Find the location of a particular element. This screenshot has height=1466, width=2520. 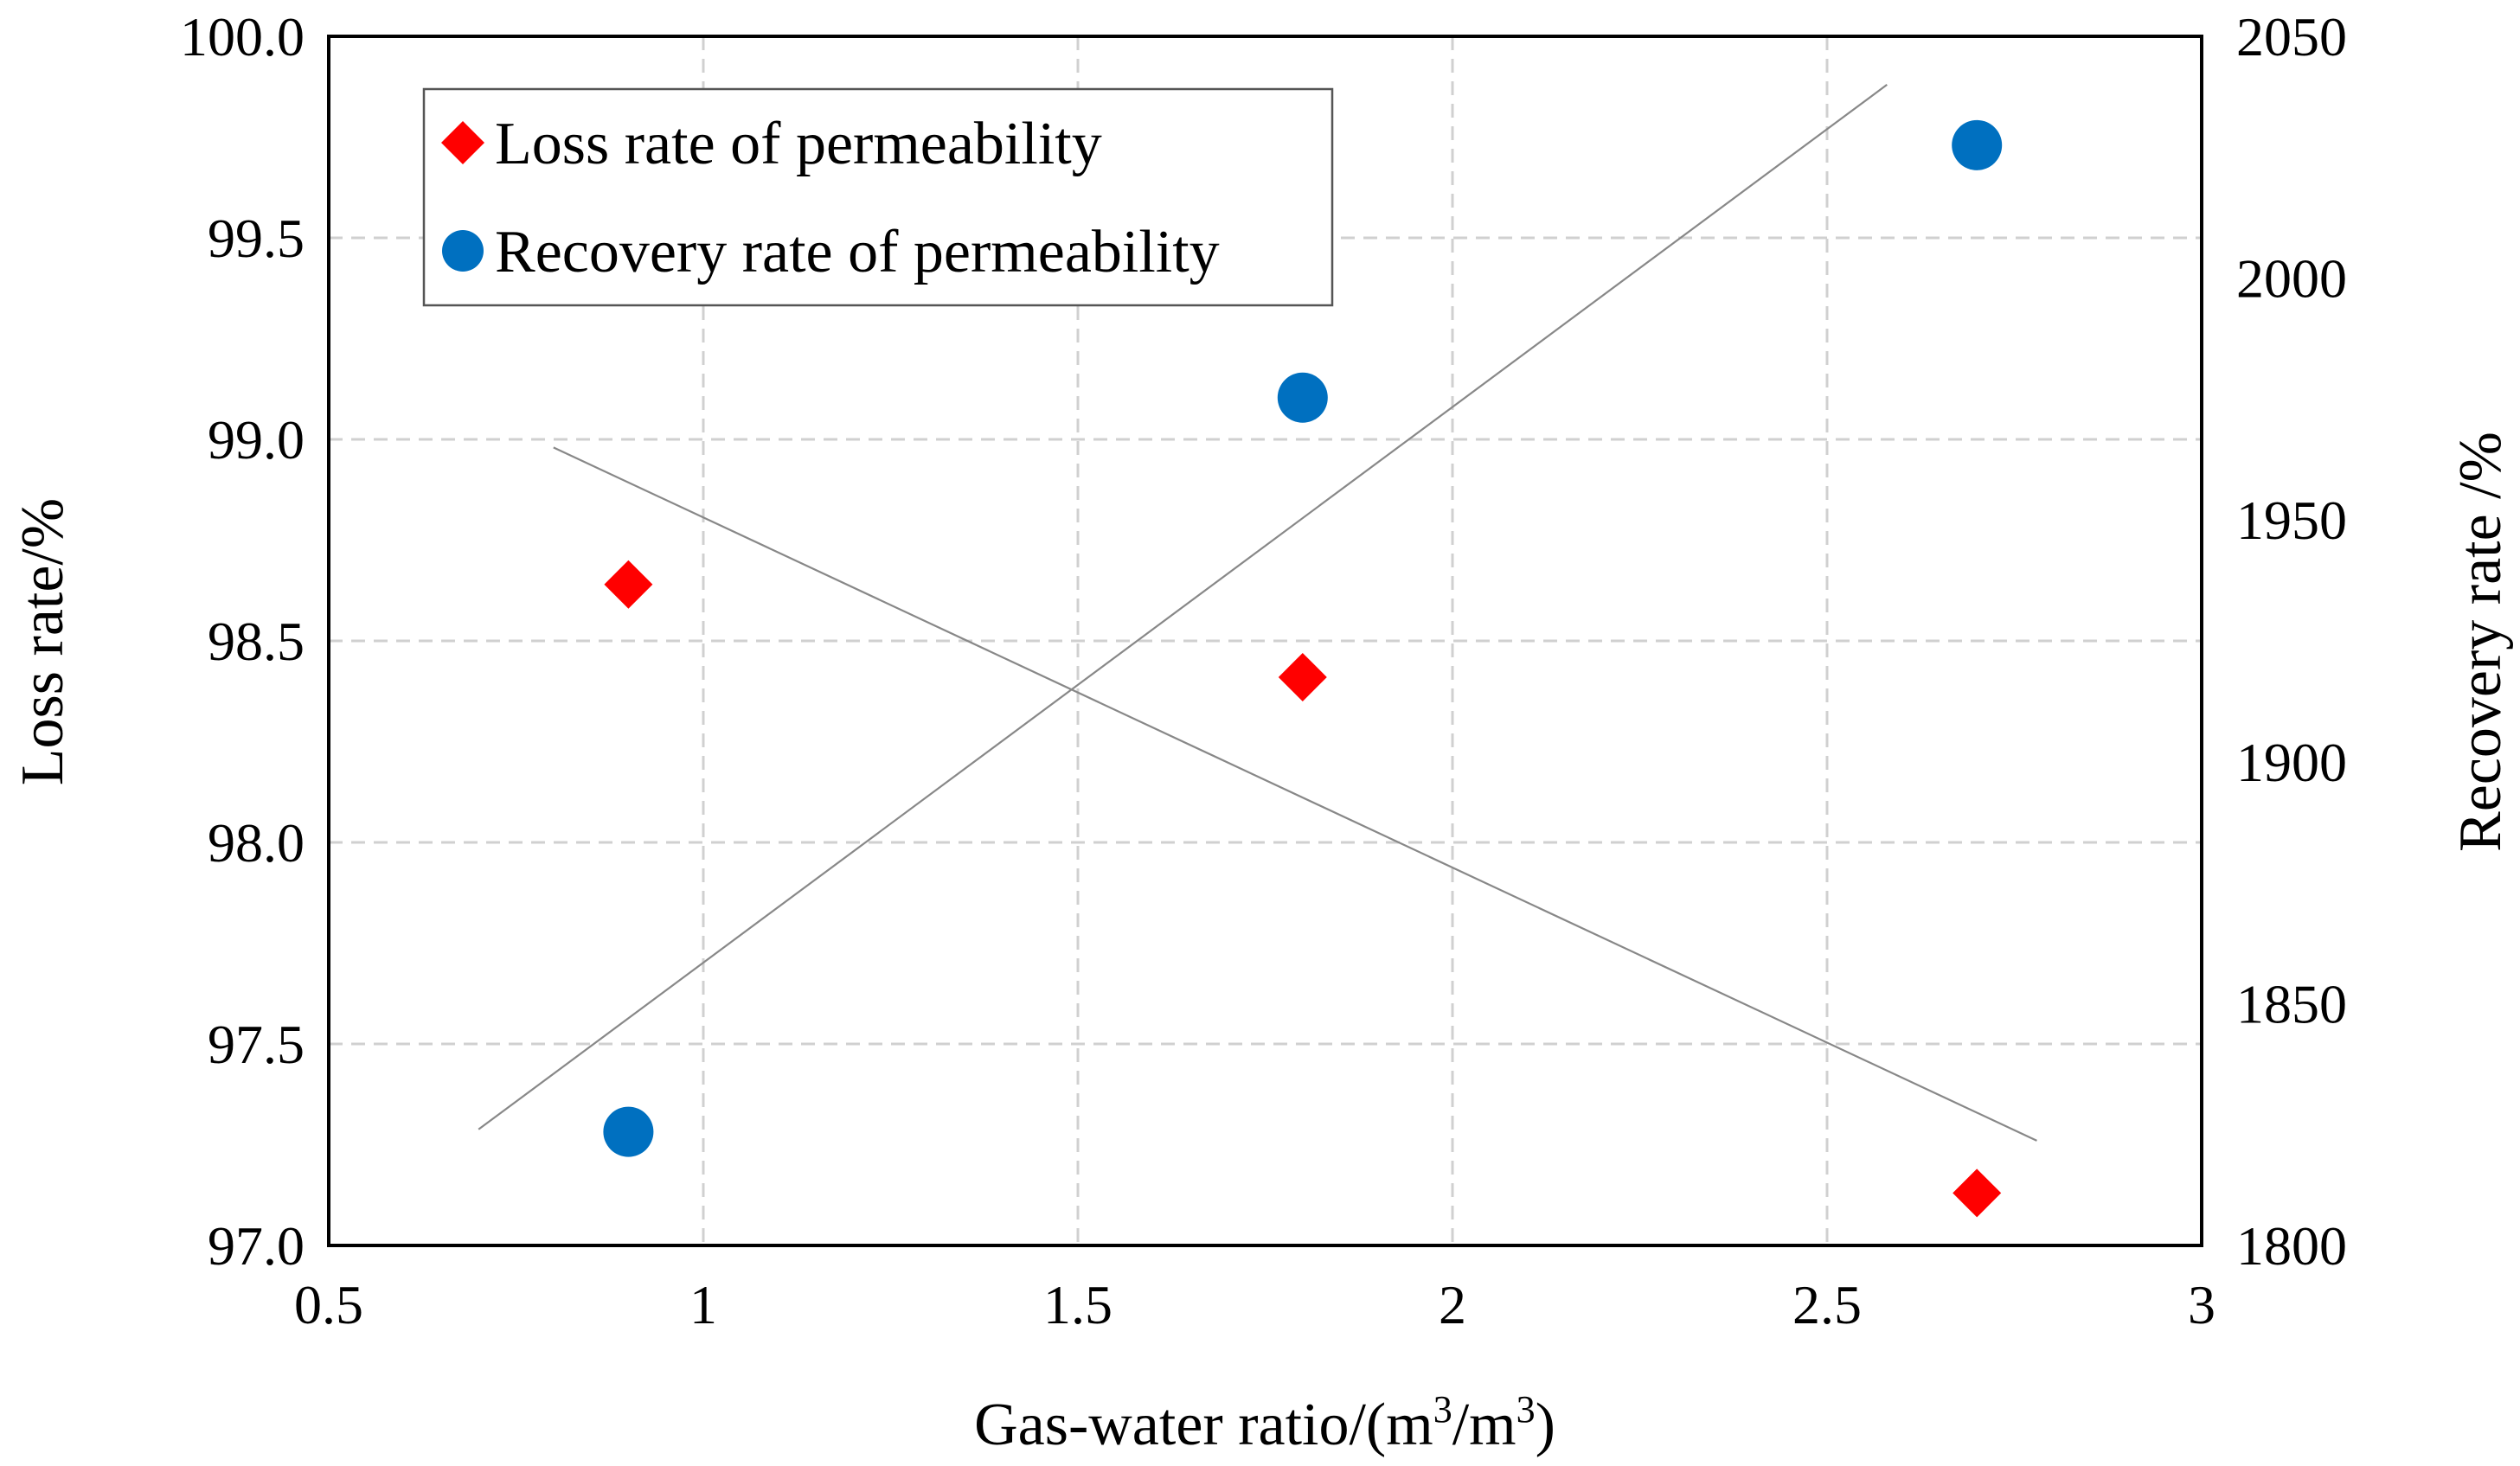

y-left-tick-label: 98.5 is located at coordinates (256, 641).